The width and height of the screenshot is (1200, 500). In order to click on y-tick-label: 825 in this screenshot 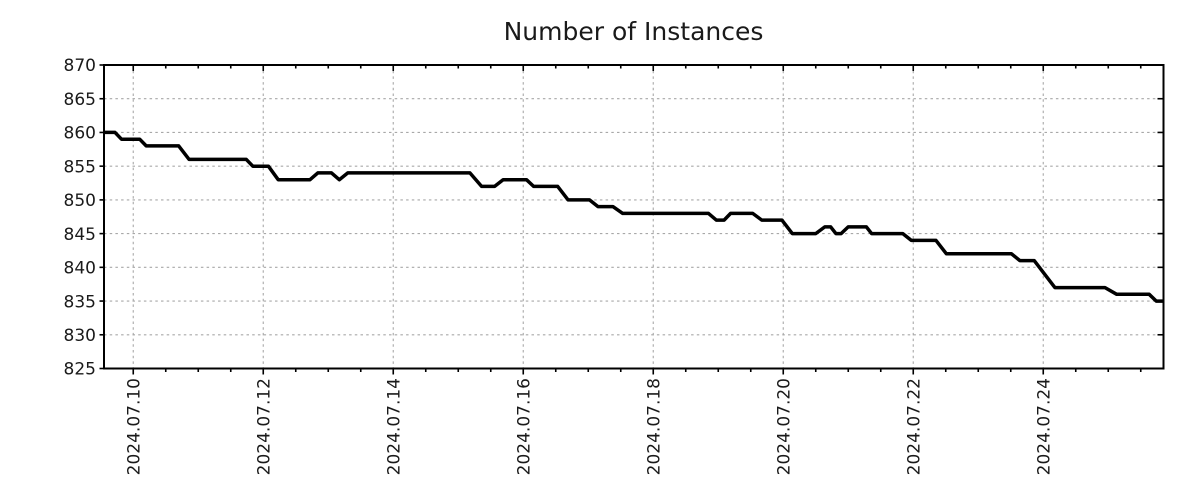, I will do `click(80, 370)`.